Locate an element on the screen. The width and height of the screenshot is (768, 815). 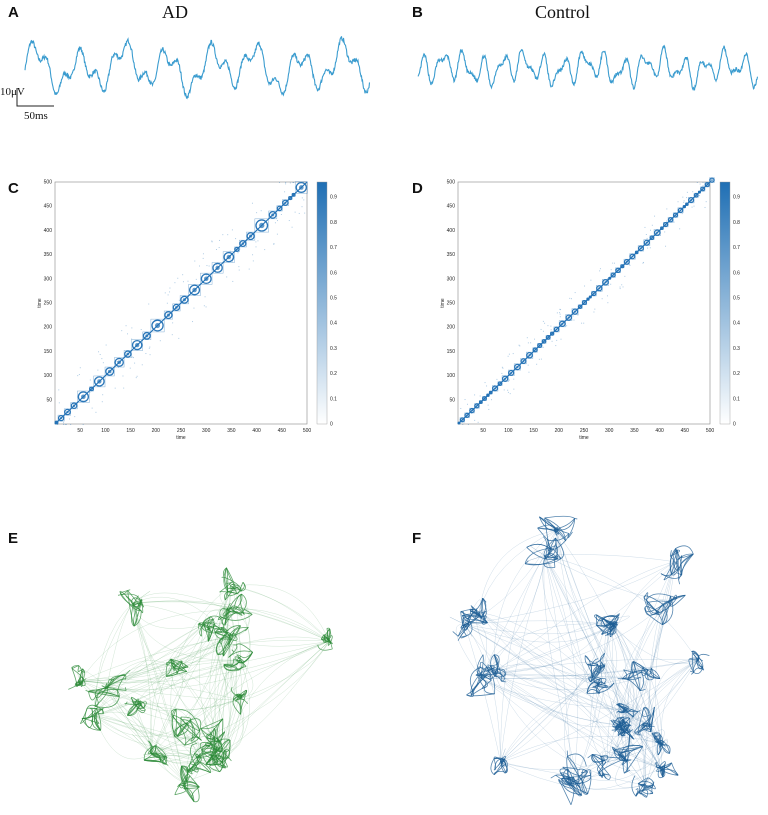
colorbar-tick-label: 0 is located at coordinates (734, 425).